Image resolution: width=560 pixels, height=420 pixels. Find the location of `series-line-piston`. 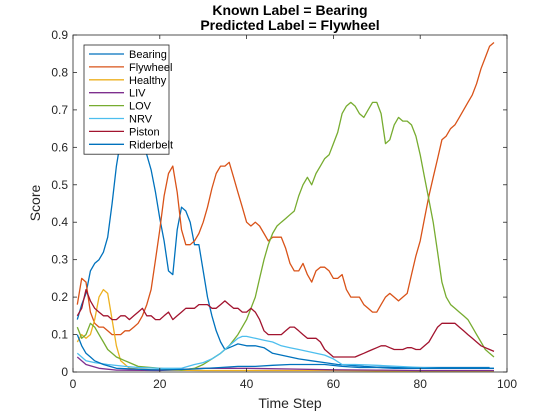

series-line-piston is located at coordinates (285, 323).